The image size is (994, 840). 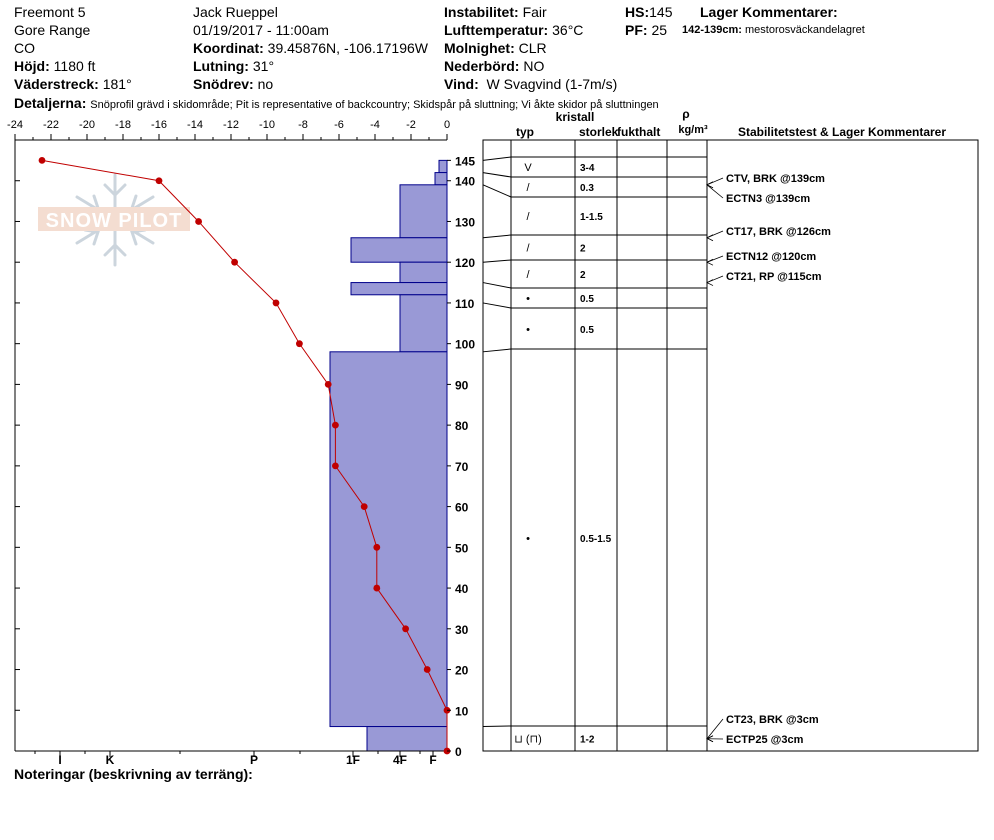 I want to click on air-temperature: Lufttemperatur: 36°C, so click(x=513, y=30).